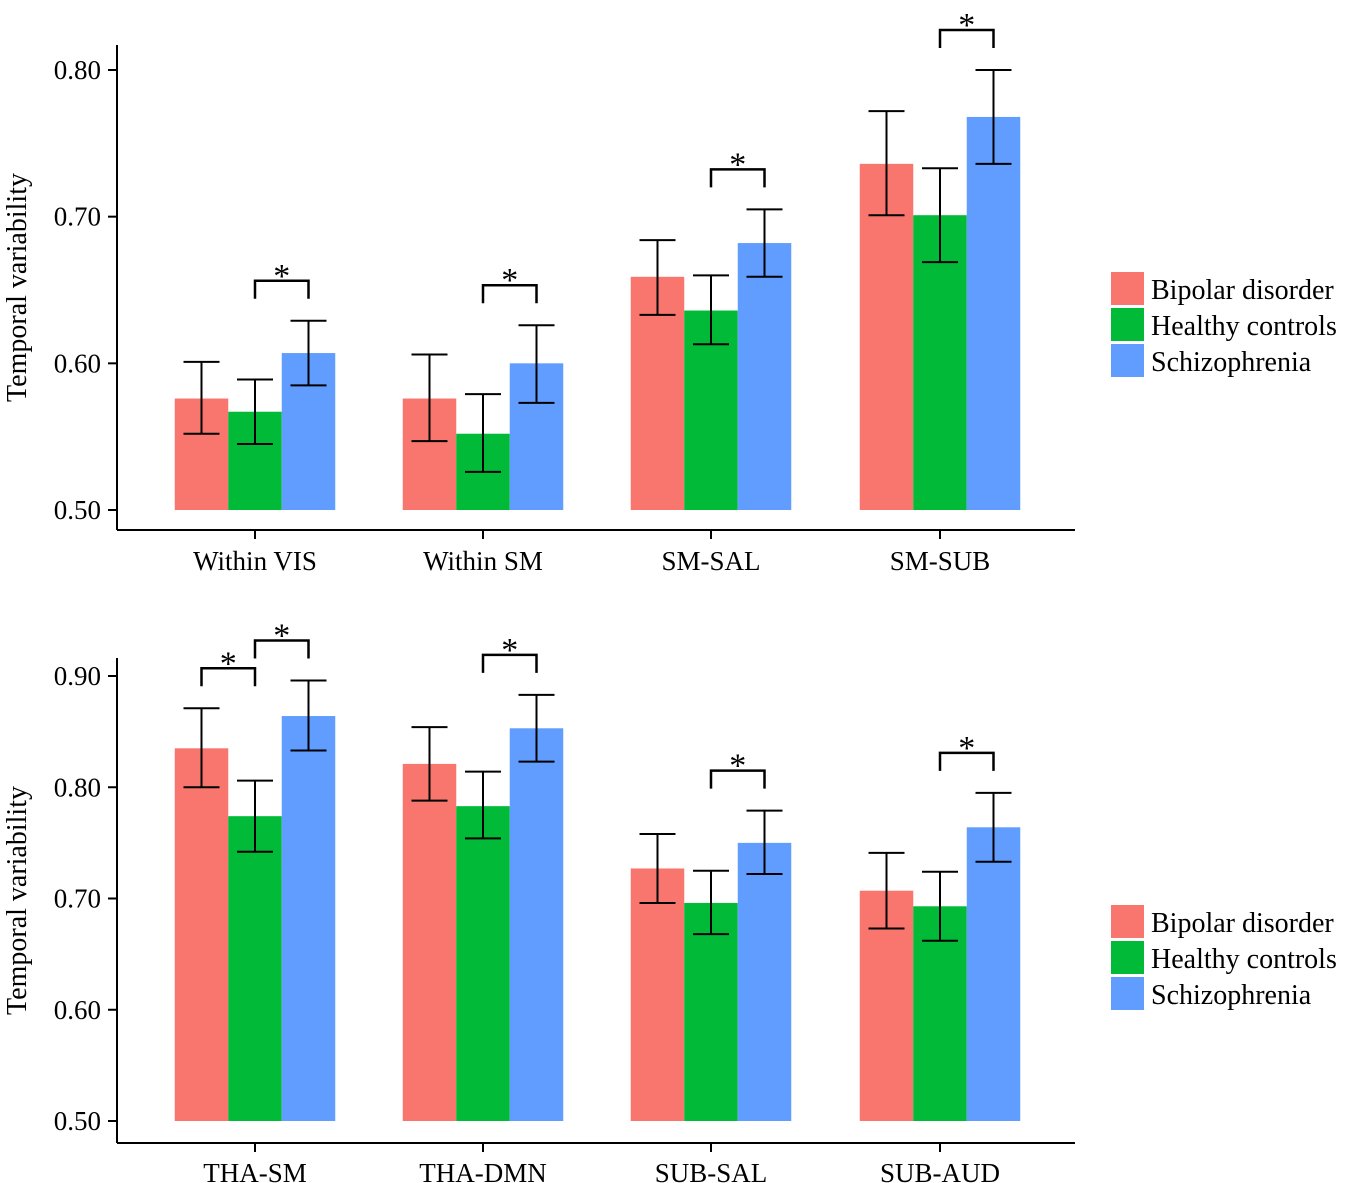 This screenshot has height=1183, width=1358. I want to click on bar-tha-sm-healthy-controls, so click(255, 968).